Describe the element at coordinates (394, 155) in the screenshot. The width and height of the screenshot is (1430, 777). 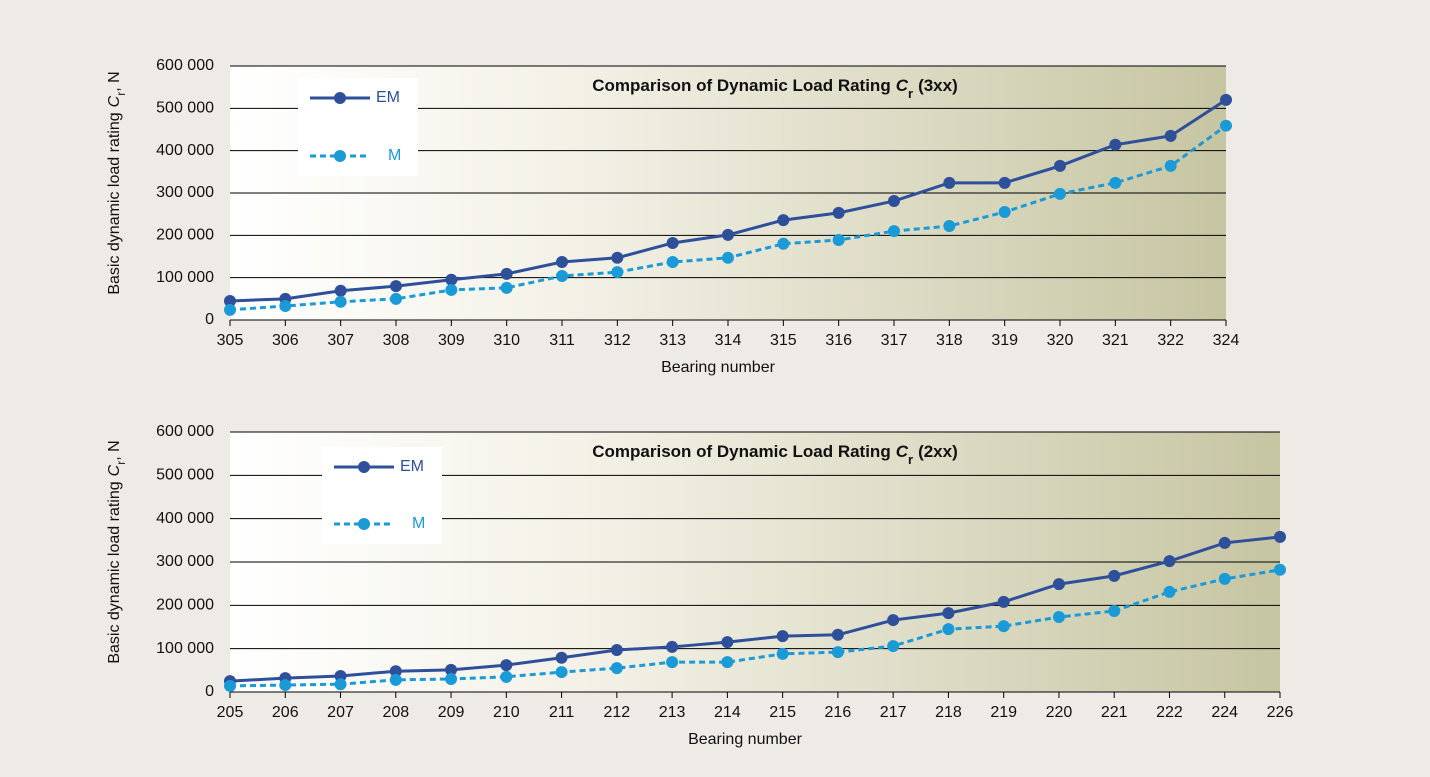
I see `legend-label: M` at that location.